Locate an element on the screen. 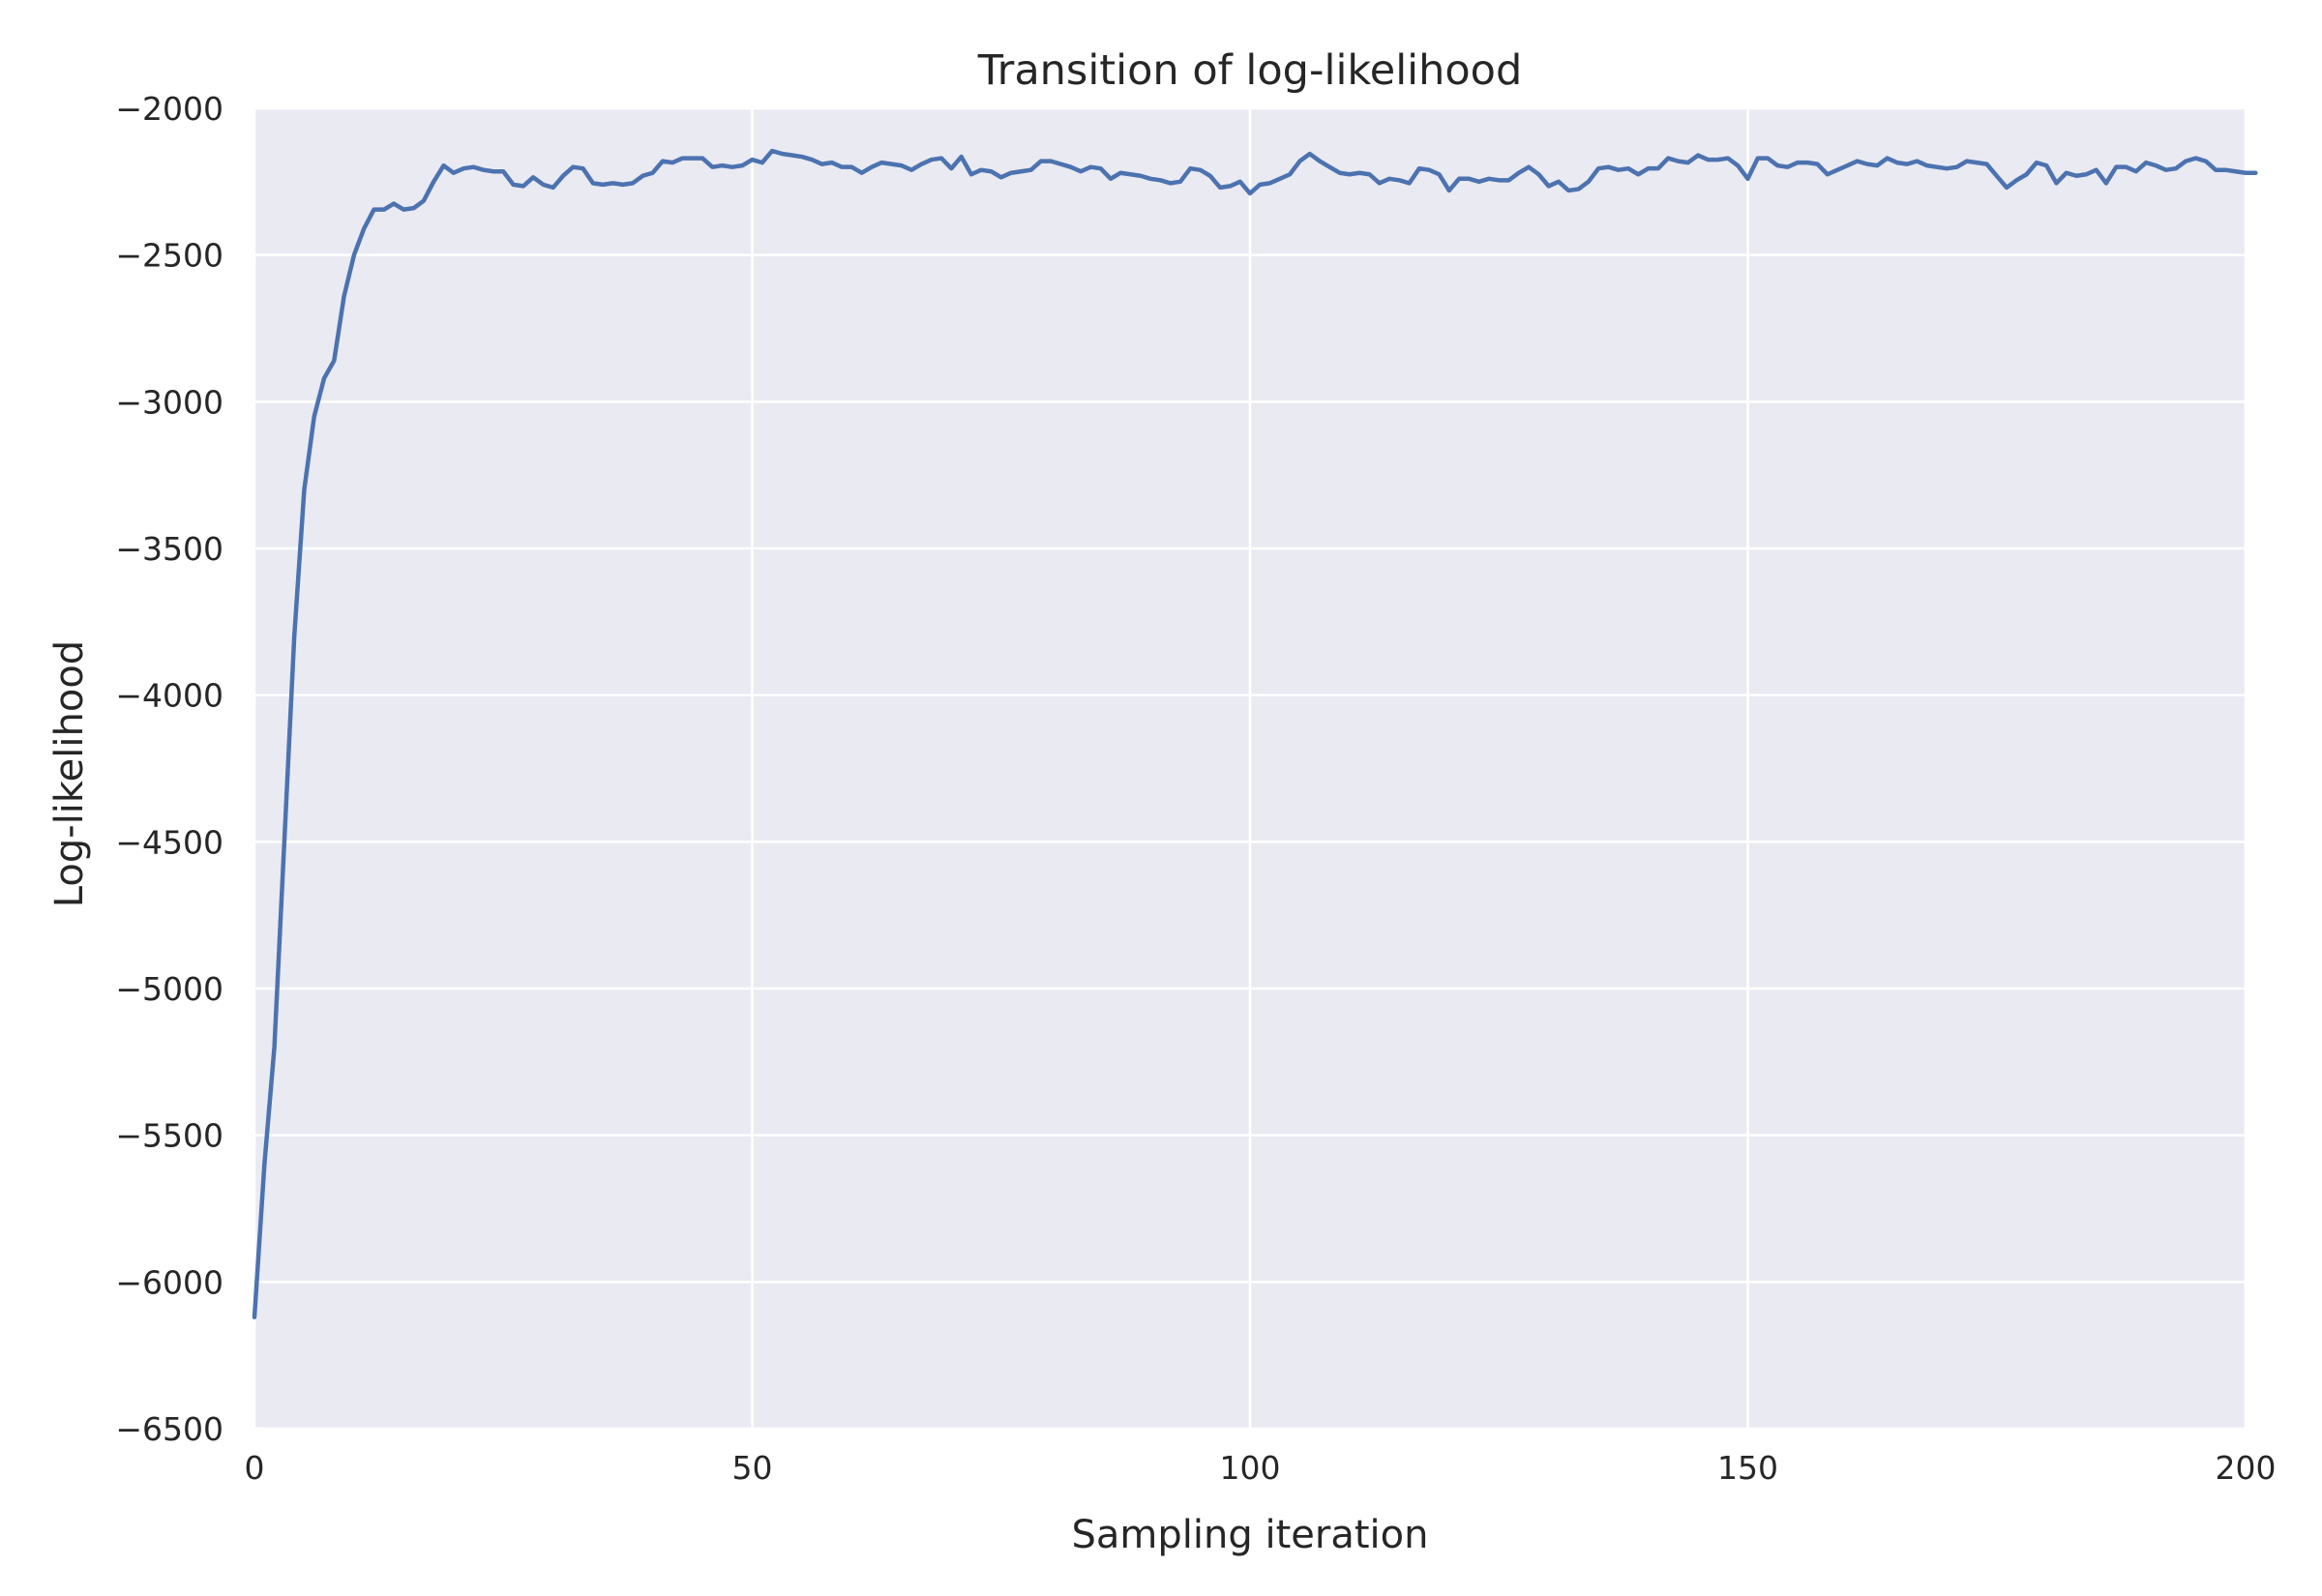  x-axis-label: Sampling iteration is located at coordinates (1250, 1535).